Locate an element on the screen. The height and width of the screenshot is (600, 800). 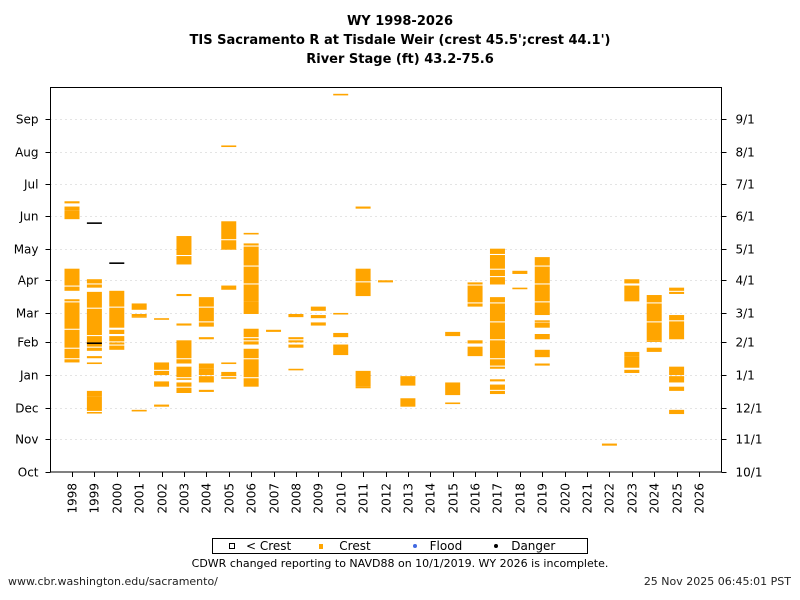
x-tick-label: 2021 is located at coordinates (588, 498).